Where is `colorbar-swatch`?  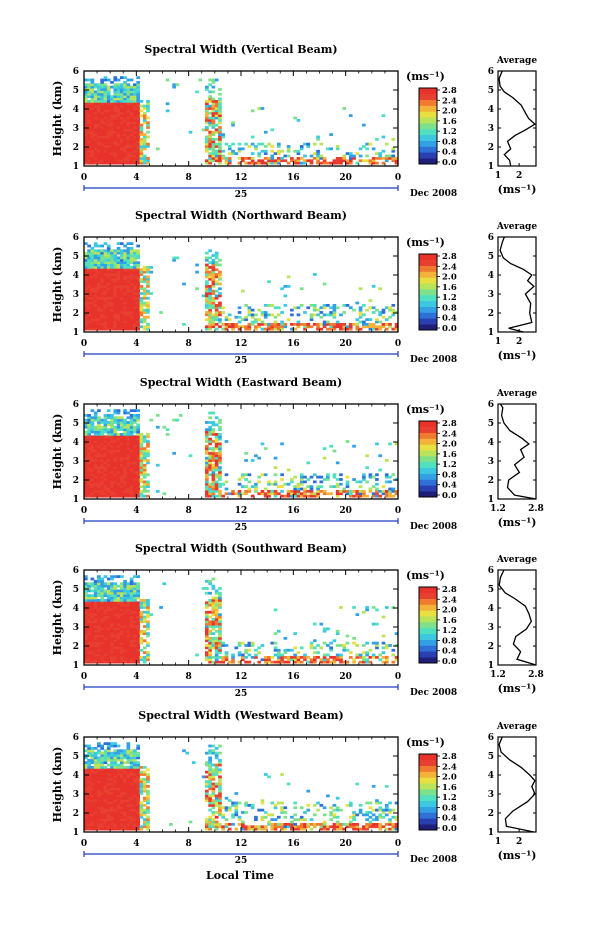 colorbar-swatch is located at coordinates (428, 274).